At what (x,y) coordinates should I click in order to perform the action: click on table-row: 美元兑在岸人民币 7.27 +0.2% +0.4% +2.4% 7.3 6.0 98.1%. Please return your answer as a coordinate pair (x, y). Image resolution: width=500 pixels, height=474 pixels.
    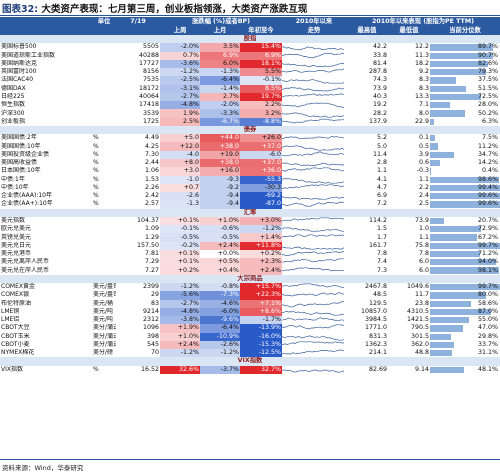
    Looking at the image, I should click on (250, 270).